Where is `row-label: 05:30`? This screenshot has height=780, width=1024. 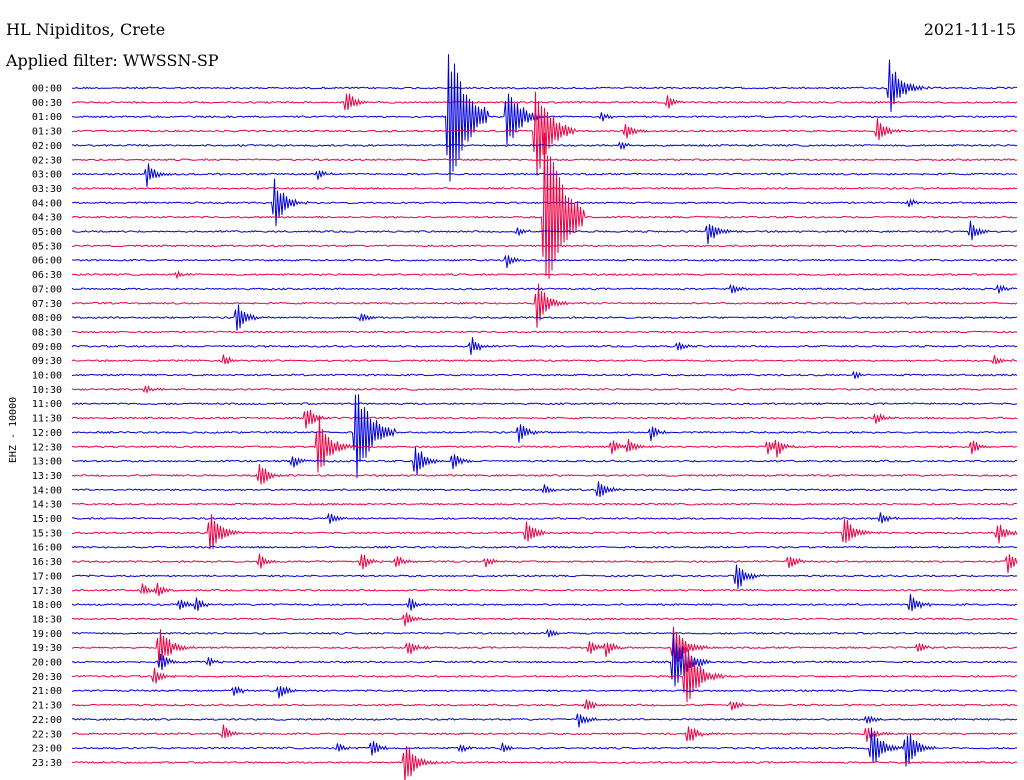
row-label: 05:30 is located at coordinates (47, 246).